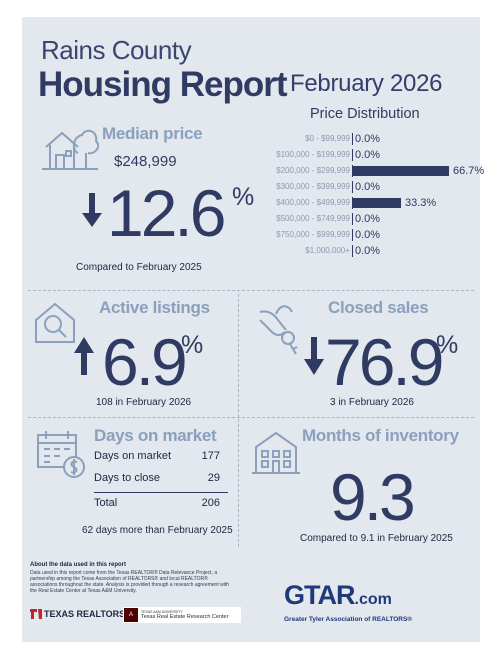  Describe the element at coordinates (62, 454) in the screenshot. I see `calendar-dollar-icon` at that location.